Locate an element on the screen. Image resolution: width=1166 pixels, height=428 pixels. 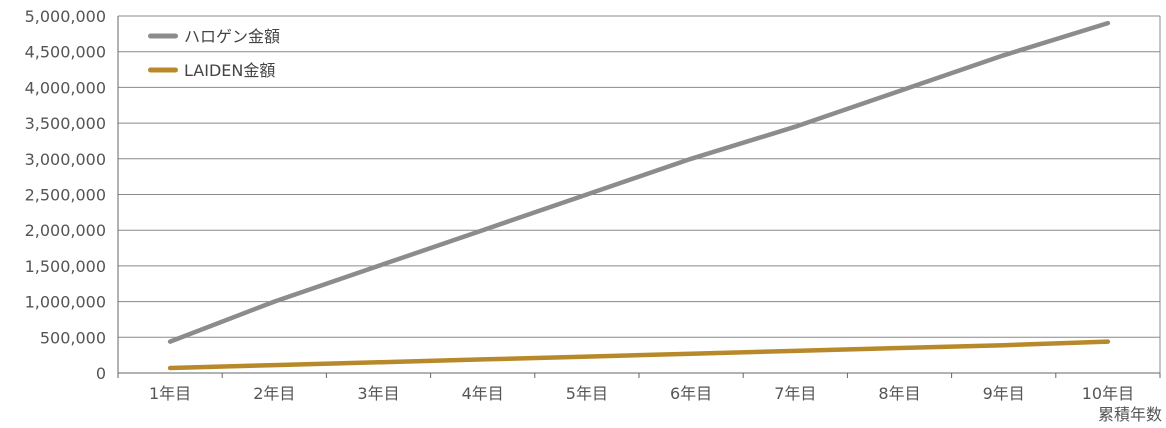
y-tick-label: 5,000,000 is located at coordinates (65, 16).